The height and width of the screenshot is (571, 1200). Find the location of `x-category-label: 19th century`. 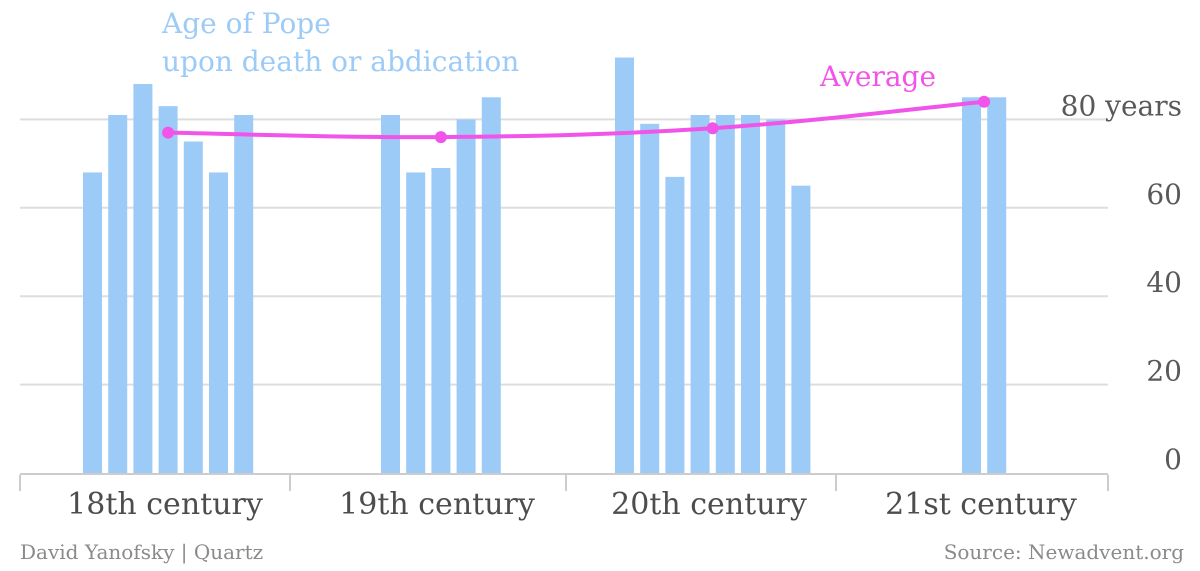

x-category-label: 19th century is located at coordinates (437, 504).